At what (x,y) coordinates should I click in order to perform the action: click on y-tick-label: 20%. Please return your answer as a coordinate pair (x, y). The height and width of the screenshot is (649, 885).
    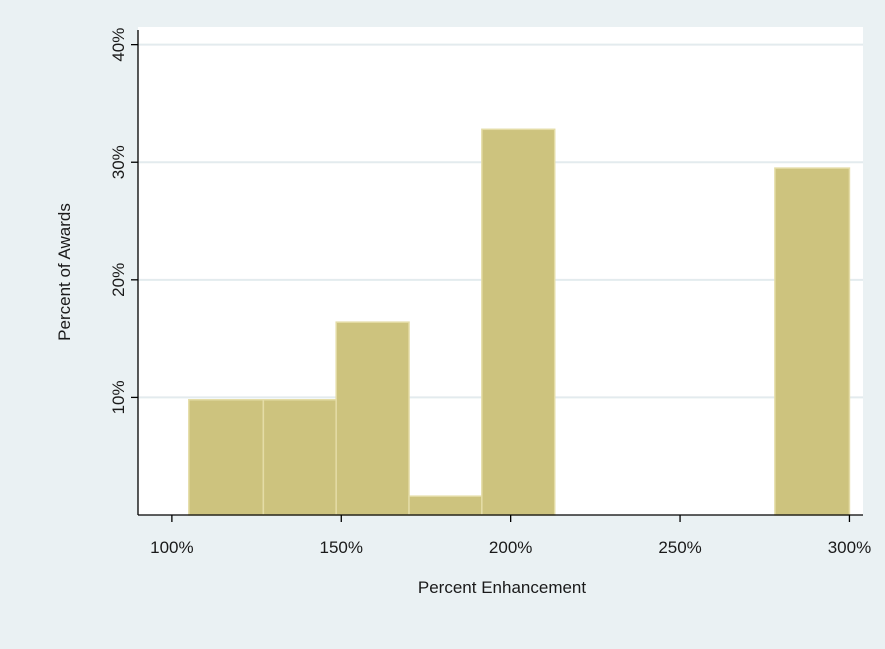
    Looking at the image, I should click on (118, 280).